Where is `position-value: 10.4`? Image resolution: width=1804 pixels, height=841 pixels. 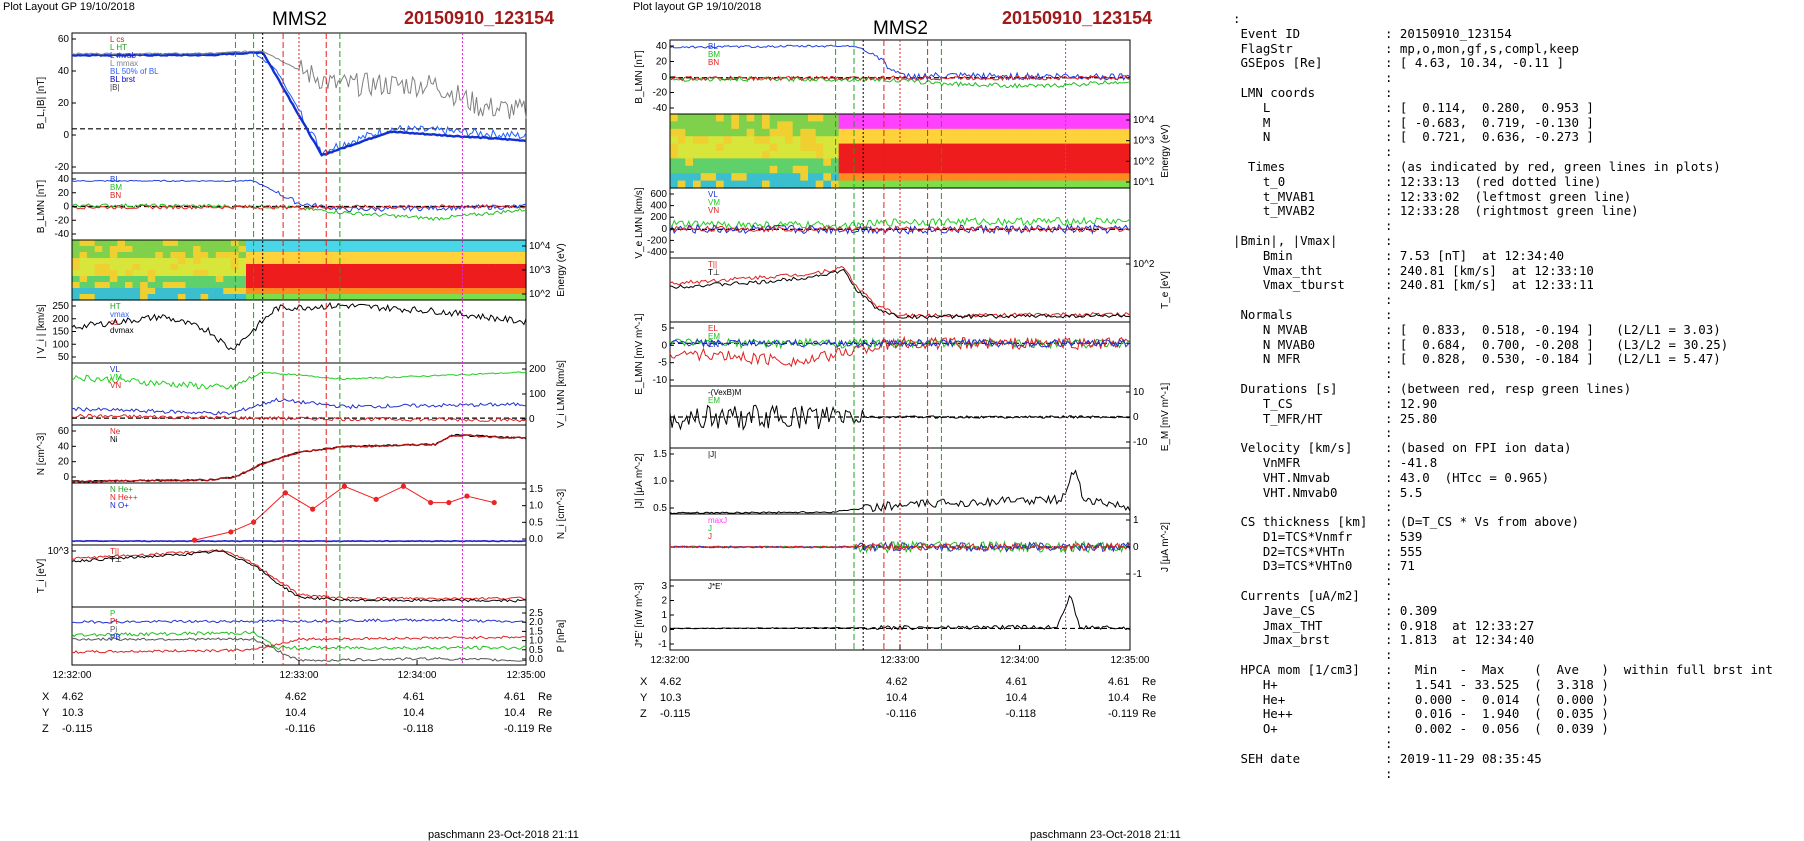 position-value: 10.4 is located at coordinates (897, 698).